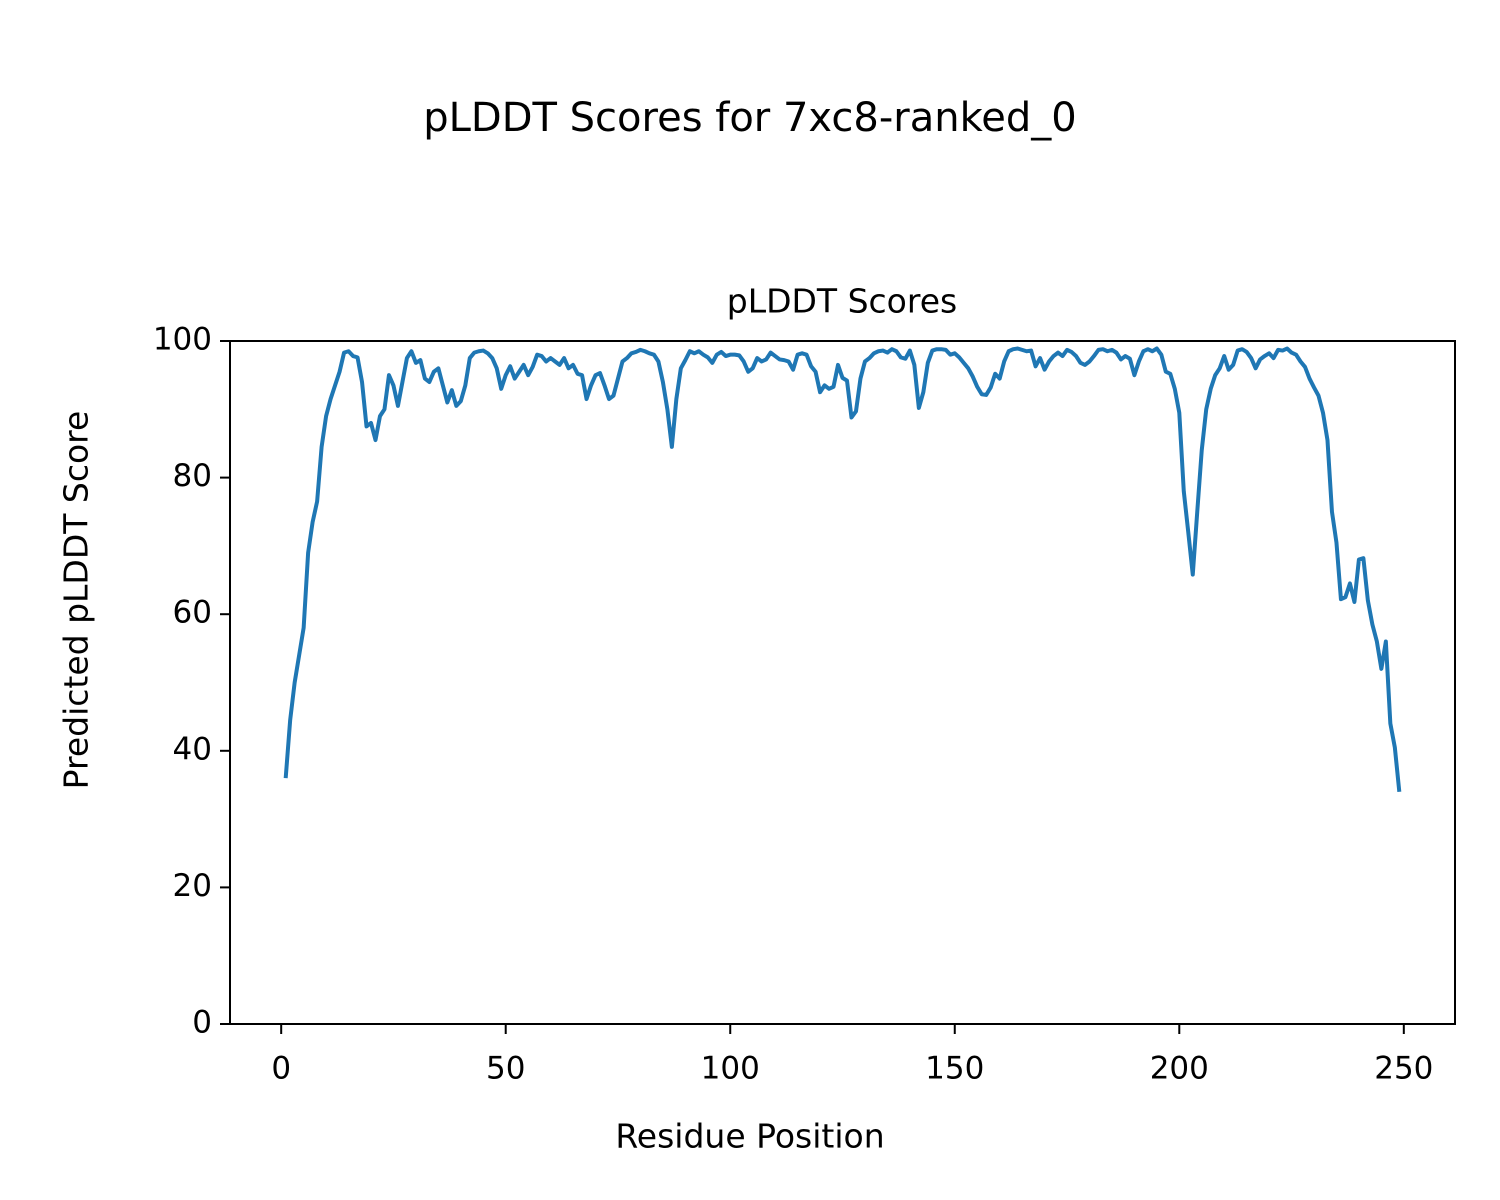  Describe the element at coordinates (749, 1136) in the screenshot. I see `x-axis-label: Residue Position` at that location.